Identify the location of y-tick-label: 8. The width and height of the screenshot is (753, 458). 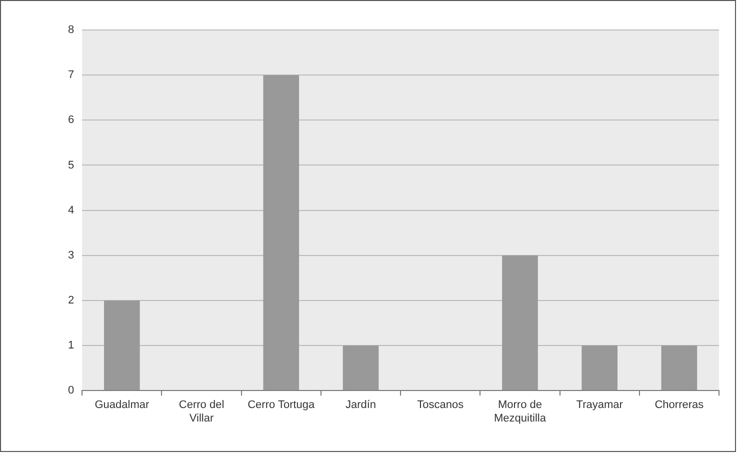
(71, 30).